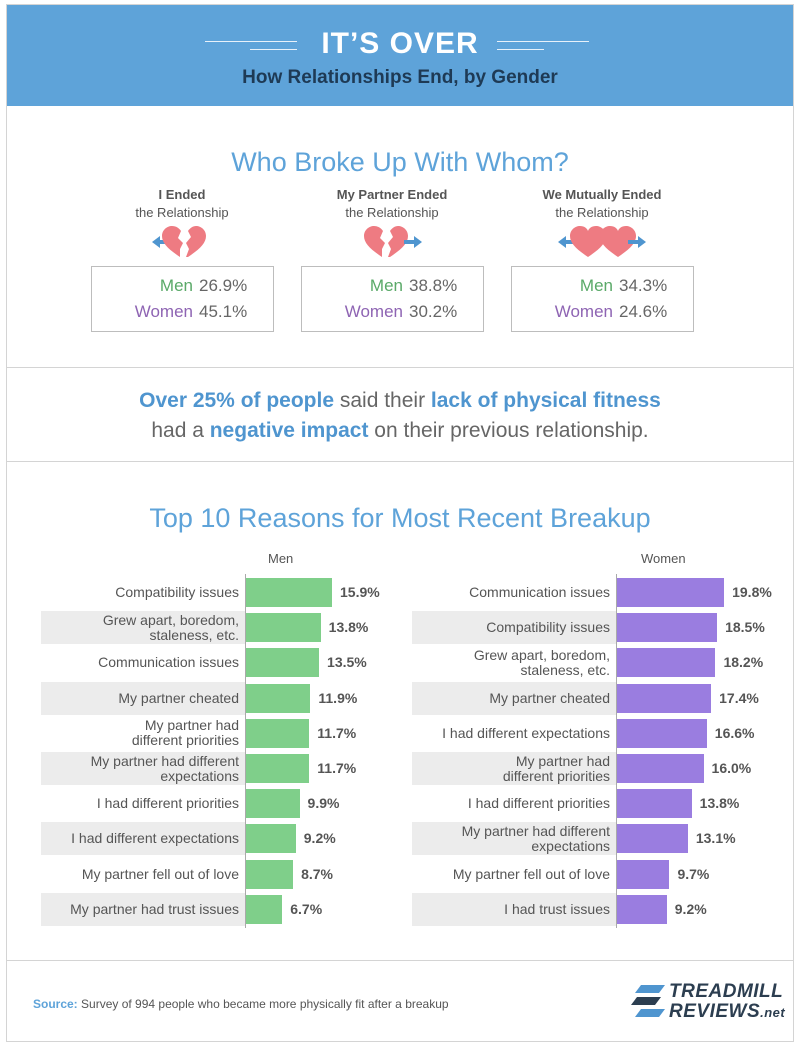  Describe the element at coordinates (734, 732) in the screenshot. I see `bar-value-label: 16.6%` at that location.